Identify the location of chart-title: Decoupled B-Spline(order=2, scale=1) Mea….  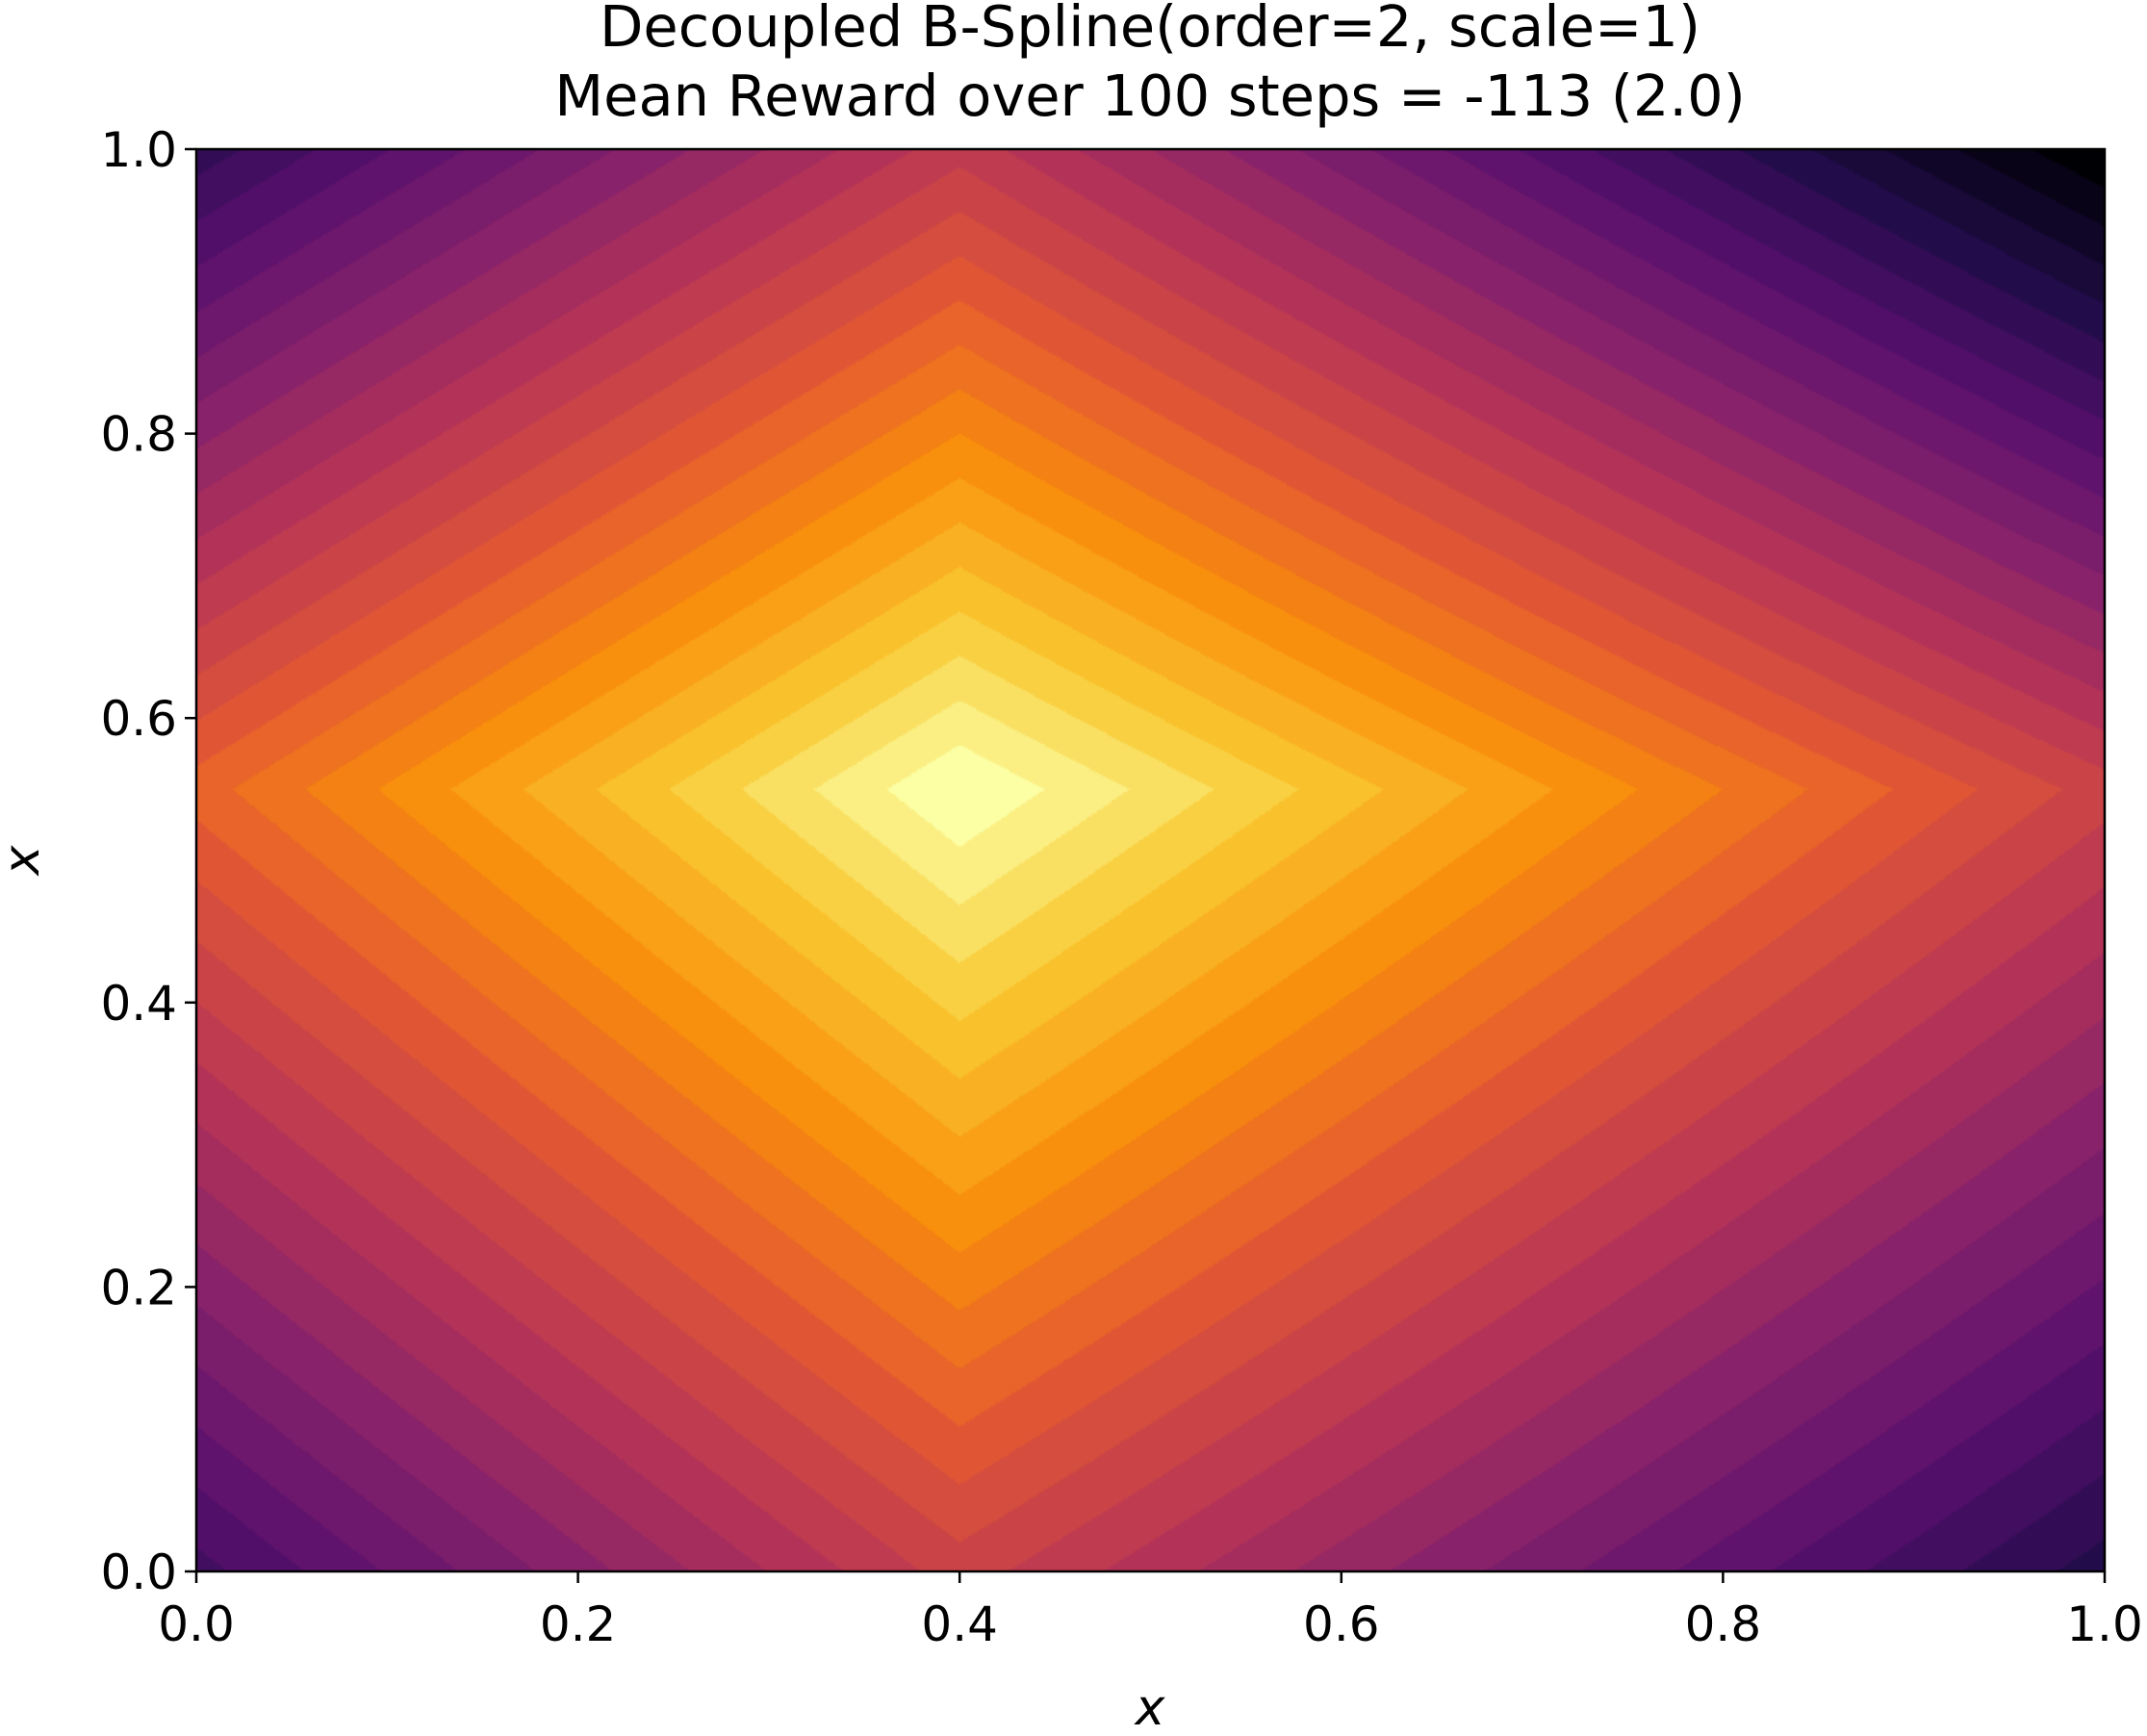
(1150, 64).